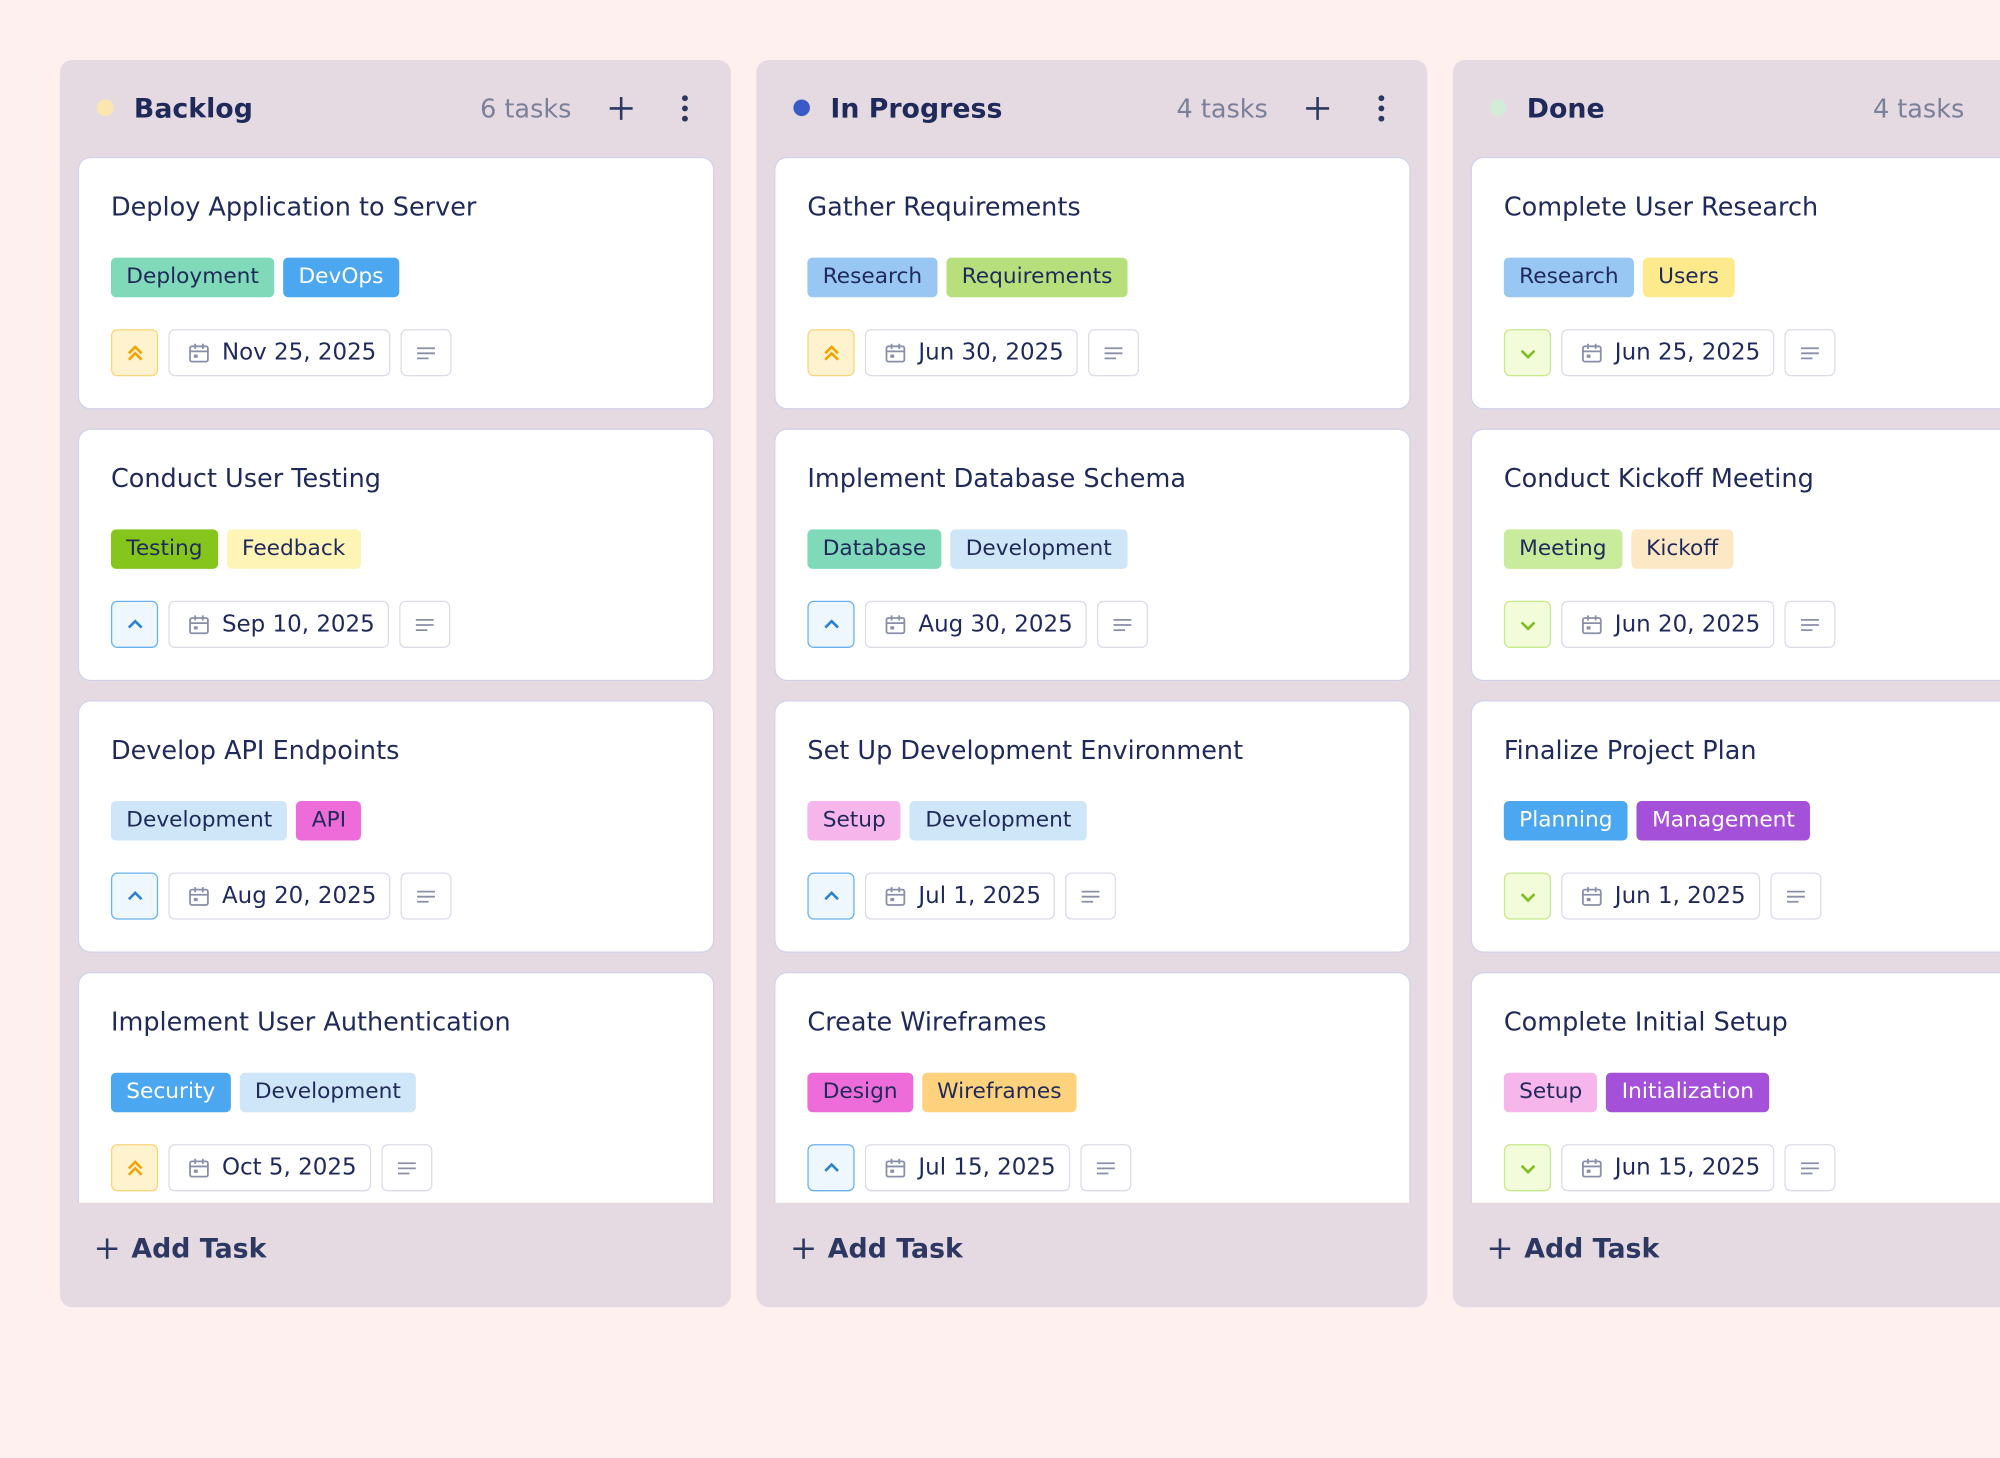 The image size is (2000, 1458). Describe the element at coordinates (328, 1092) in the screenshot. I see `tag: Development` at that location.